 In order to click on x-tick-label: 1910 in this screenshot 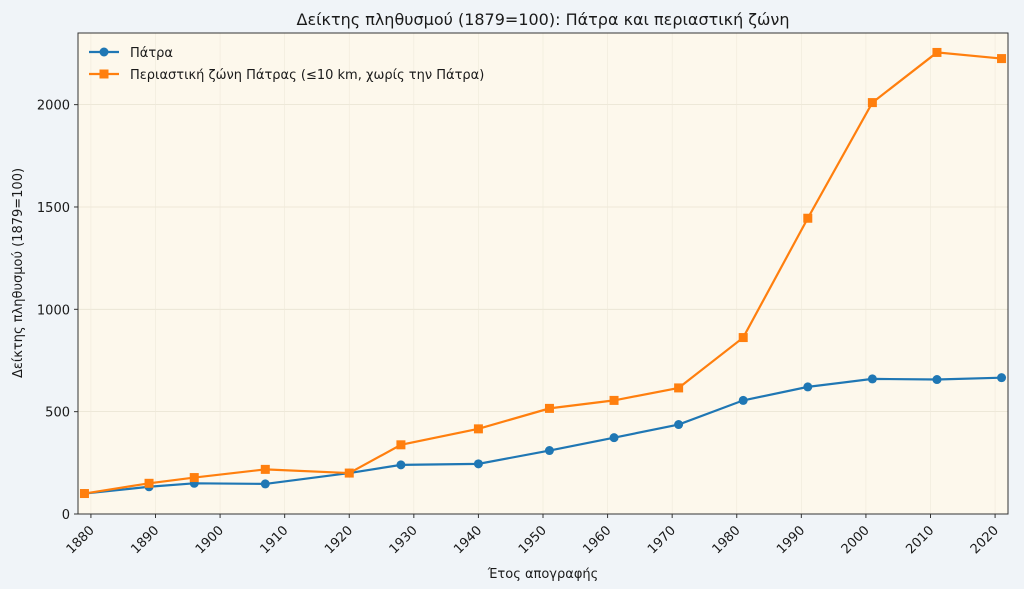, I will do `click(274, 540)`.